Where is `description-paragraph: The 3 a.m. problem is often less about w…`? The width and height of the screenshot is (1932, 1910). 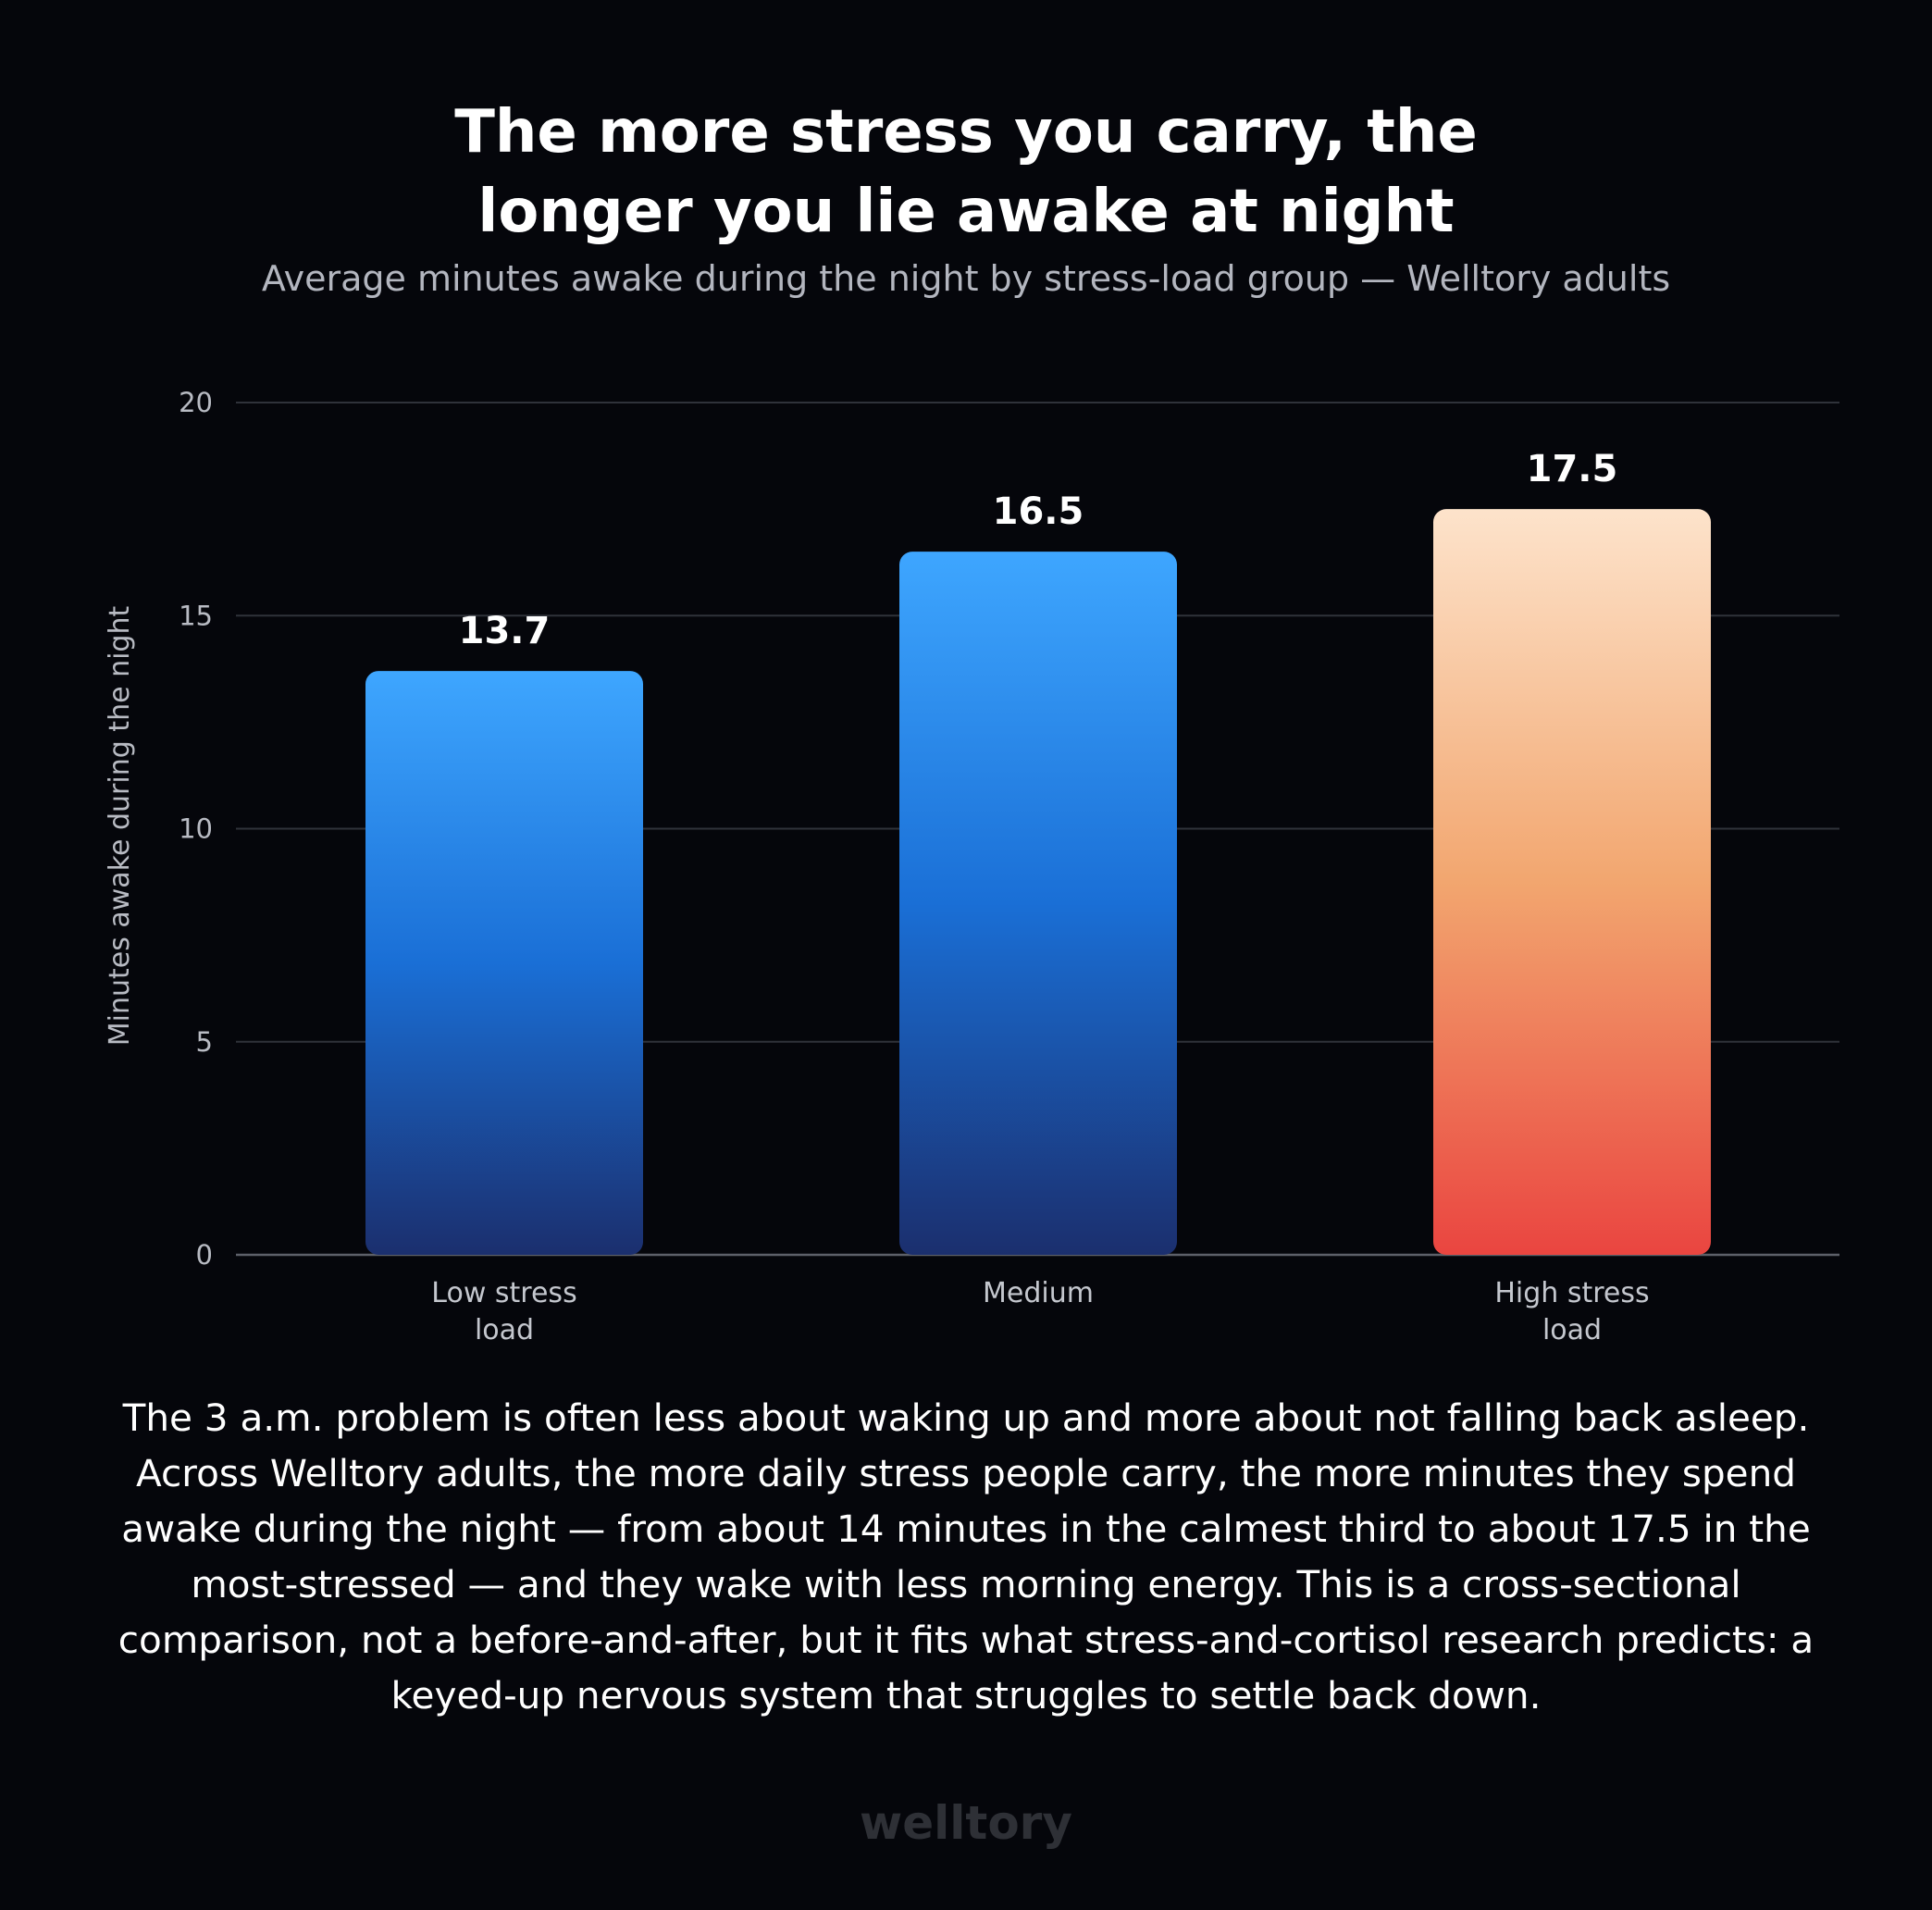 description-paragraph: The 3 a.m. problem is often less about w… is located at coordinates (966, 1556).